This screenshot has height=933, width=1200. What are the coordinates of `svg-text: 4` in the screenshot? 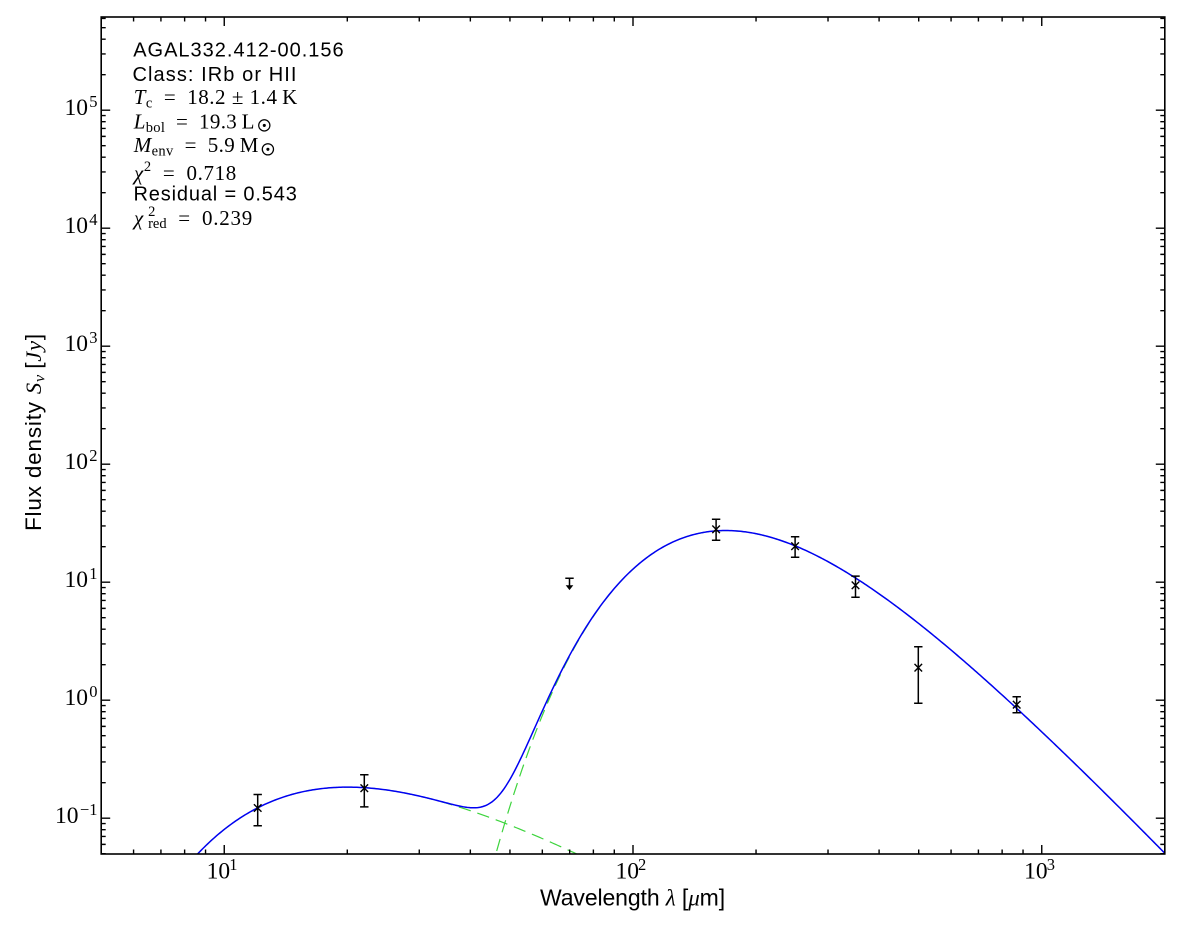 It's located at (93, 219).